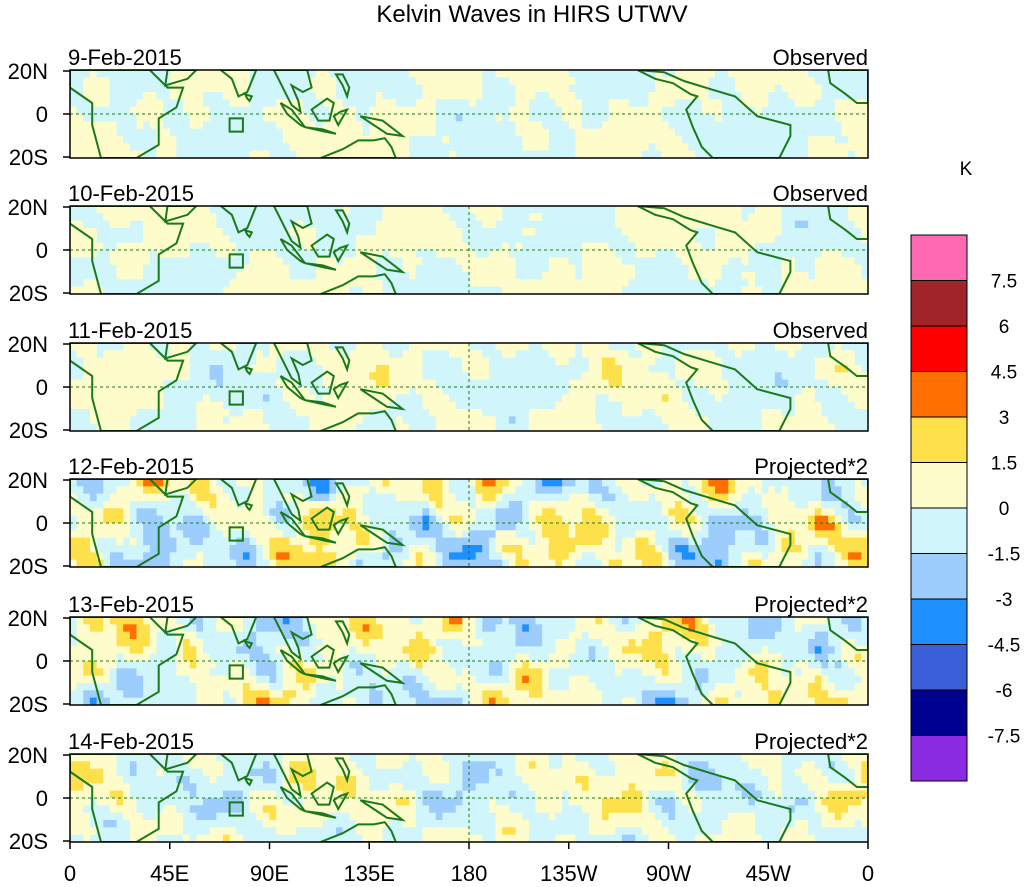 This screenshot has height=887, width=1024. I want to click on lat-label: 0, so click(42, 387).